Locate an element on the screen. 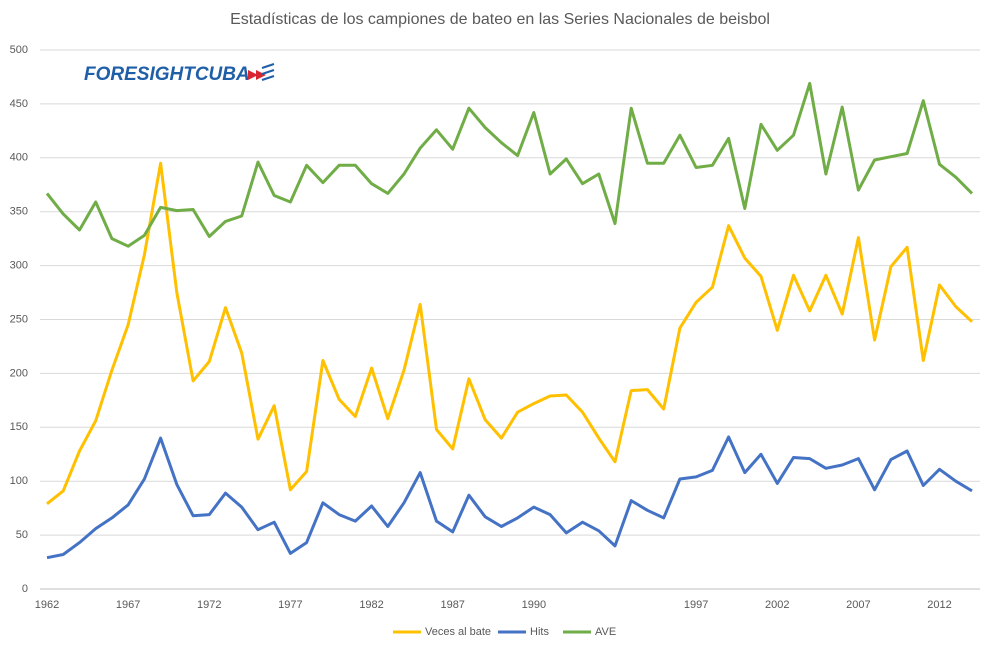 The image size is (1000, 653). y-tick-label: 0 is located at coordinates (25, 589).